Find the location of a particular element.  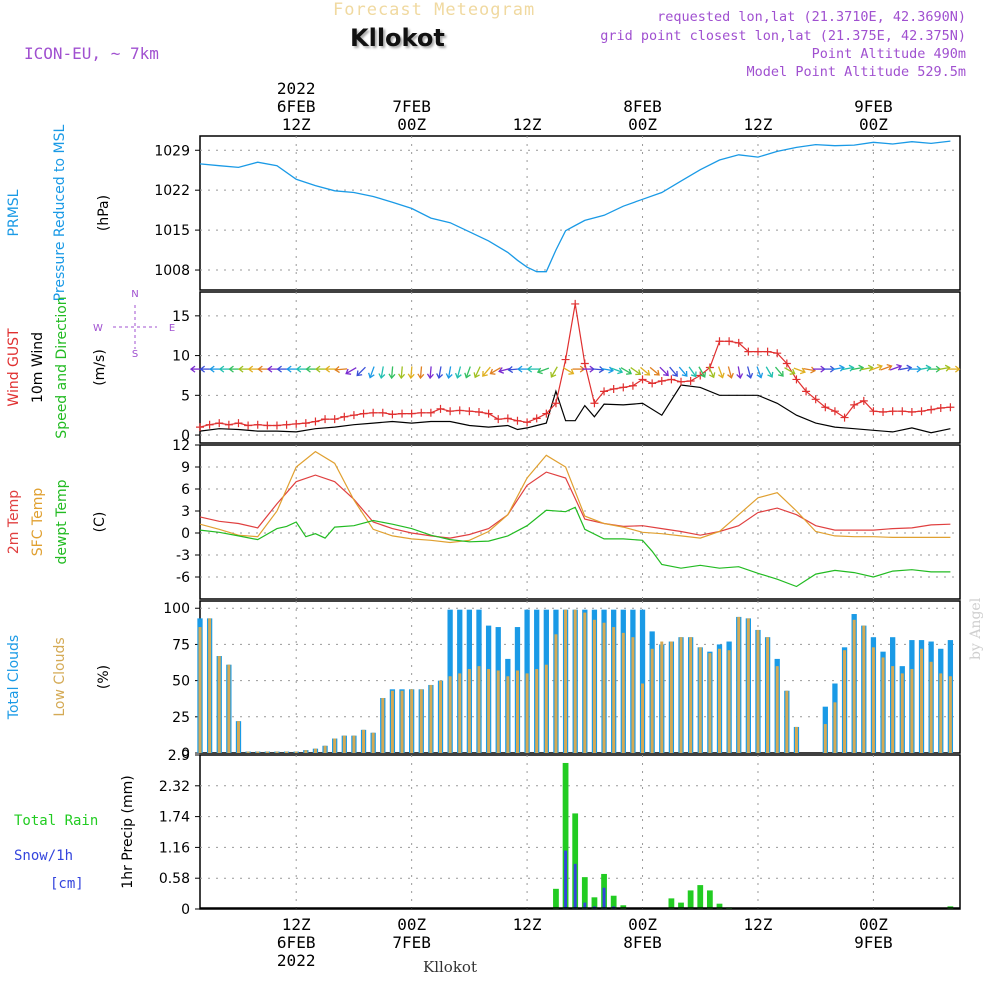

precip-panel-frame is located at coordinates (580, 832).